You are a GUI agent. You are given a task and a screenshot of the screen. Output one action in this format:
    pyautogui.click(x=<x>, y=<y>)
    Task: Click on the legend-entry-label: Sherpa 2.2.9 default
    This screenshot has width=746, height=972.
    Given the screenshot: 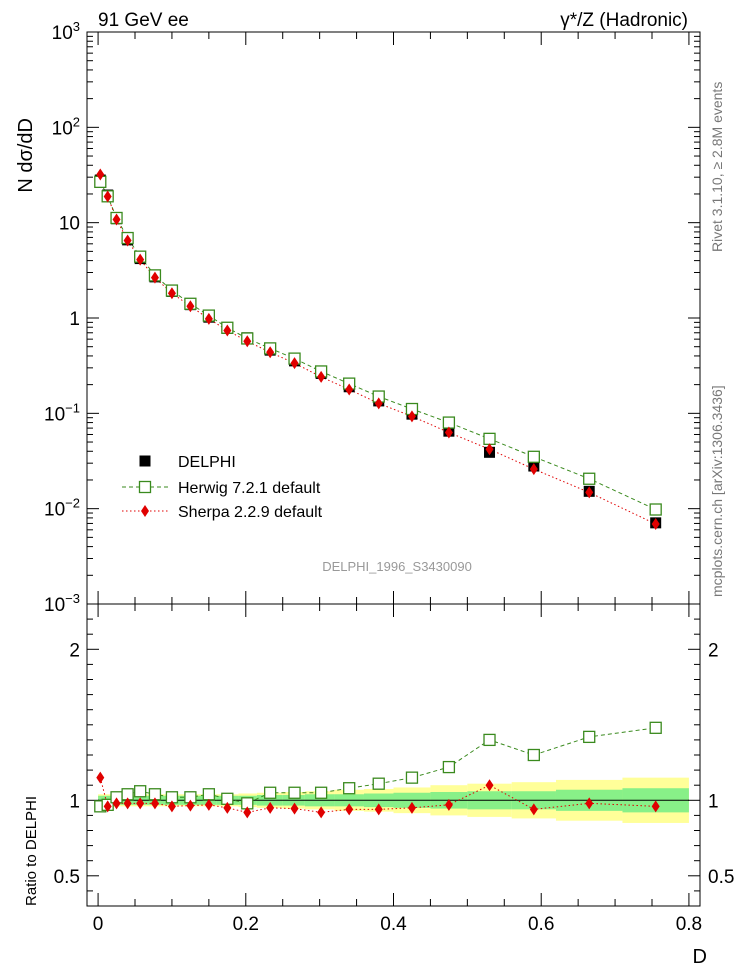 What is the action you would take?
    pyautogui.click(x=250, y=512)
    